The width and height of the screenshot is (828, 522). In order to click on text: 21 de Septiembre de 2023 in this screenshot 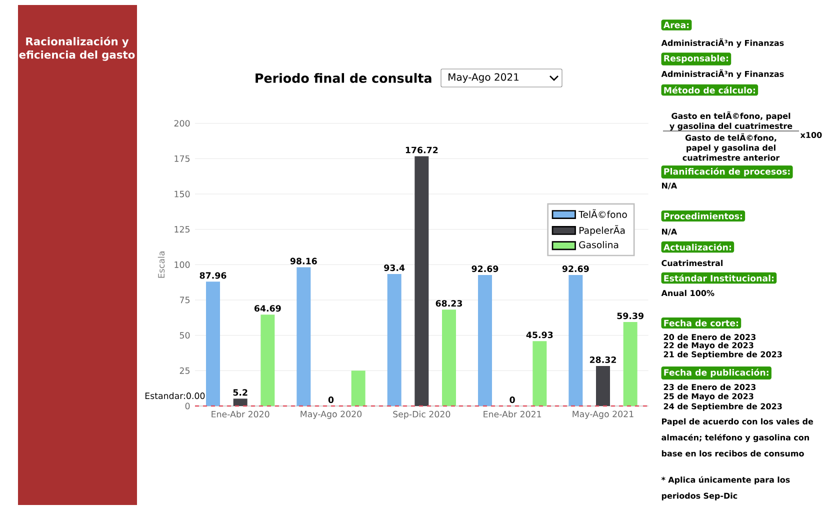, I will do `click(723, 355)`.